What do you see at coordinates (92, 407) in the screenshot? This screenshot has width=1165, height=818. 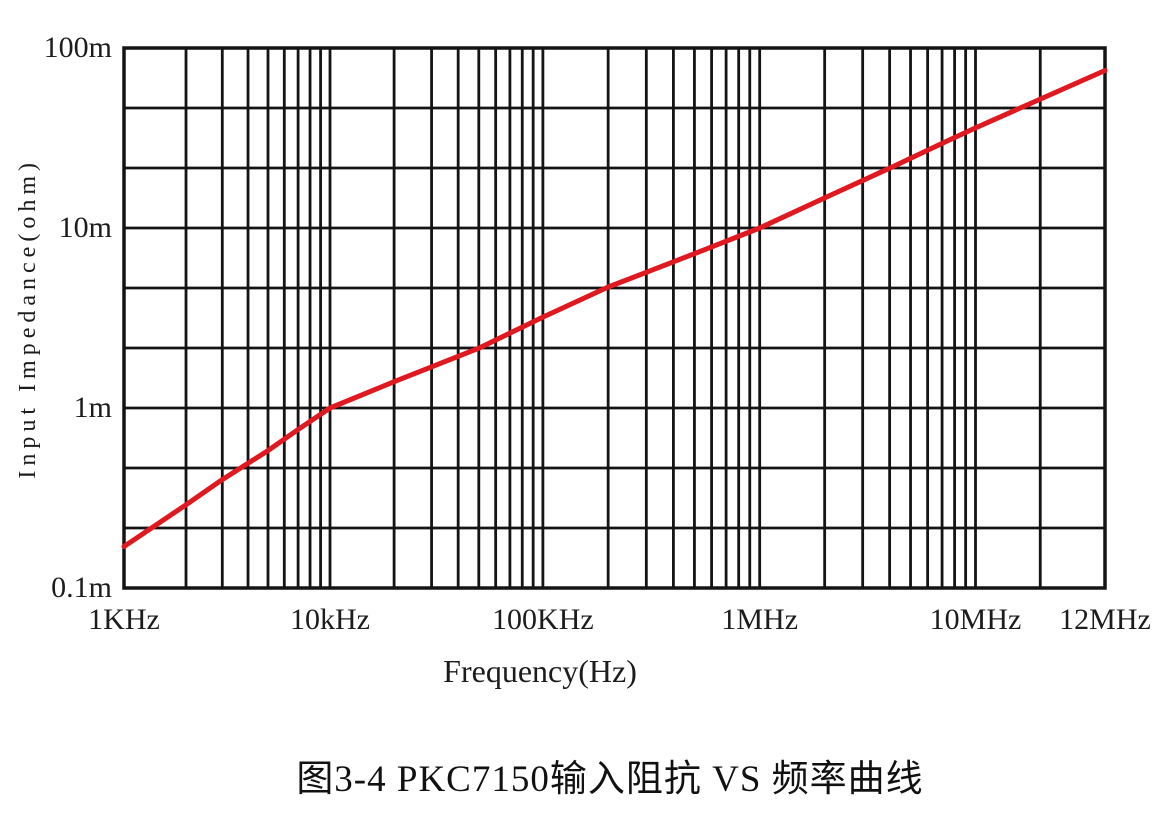 I see `y-tick-label: 1m` at bounding box center [92, 407].